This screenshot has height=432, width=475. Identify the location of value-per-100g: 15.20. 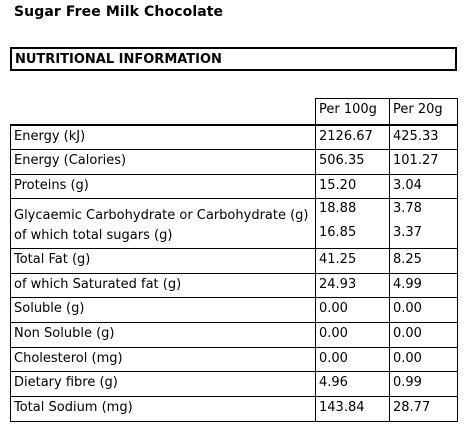
(338, 185).